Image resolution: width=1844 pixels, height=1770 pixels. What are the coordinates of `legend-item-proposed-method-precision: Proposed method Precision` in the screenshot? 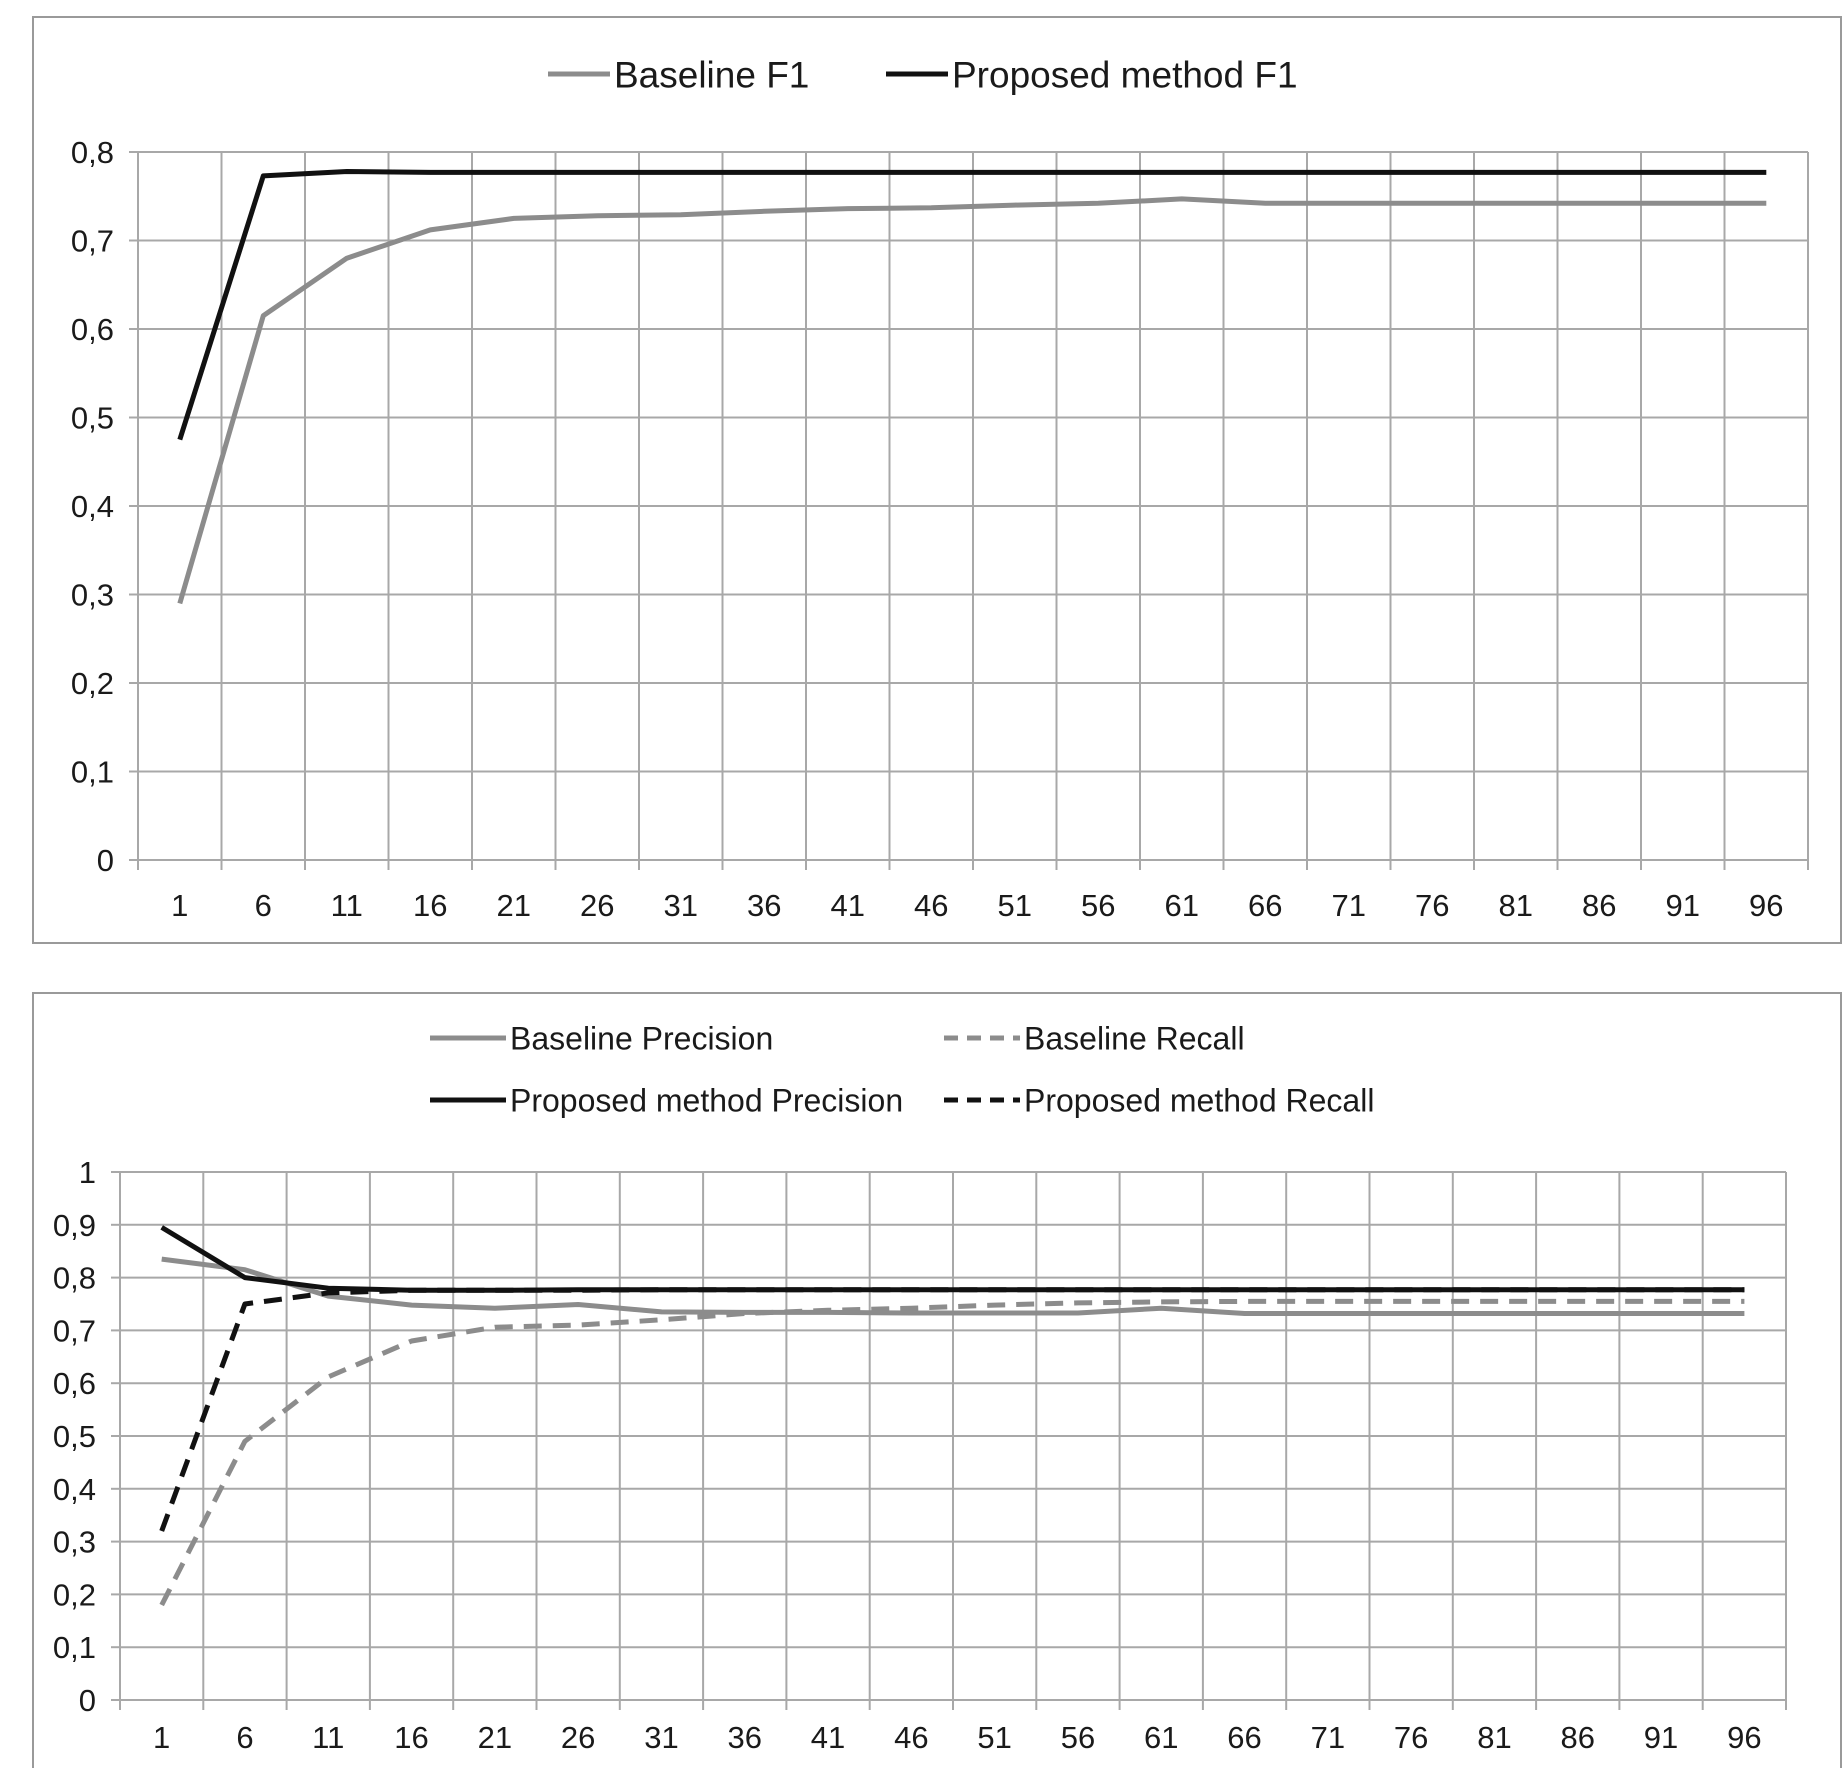 It's located at (666, 1101).